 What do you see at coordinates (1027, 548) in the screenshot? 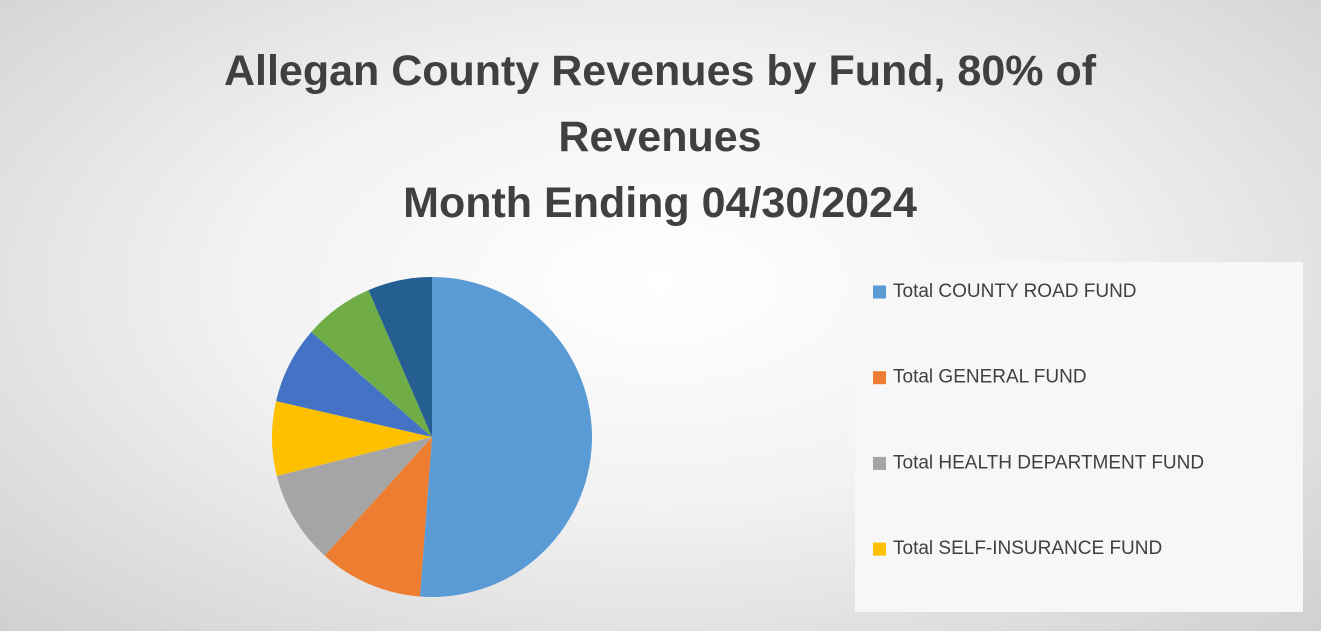
I see `legend-label: Total SELF-INSURANCE FUND` at bounding box center [1027, 548].